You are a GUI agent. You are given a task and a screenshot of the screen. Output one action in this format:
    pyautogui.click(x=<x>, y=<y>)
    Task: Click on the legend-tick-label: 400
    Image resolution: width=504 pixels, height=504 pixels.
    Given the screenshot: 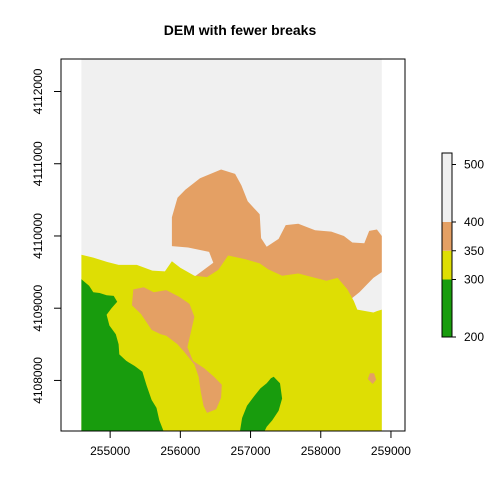 What is the action you would take?
    pyautogui.click(x=474, y=222)
    